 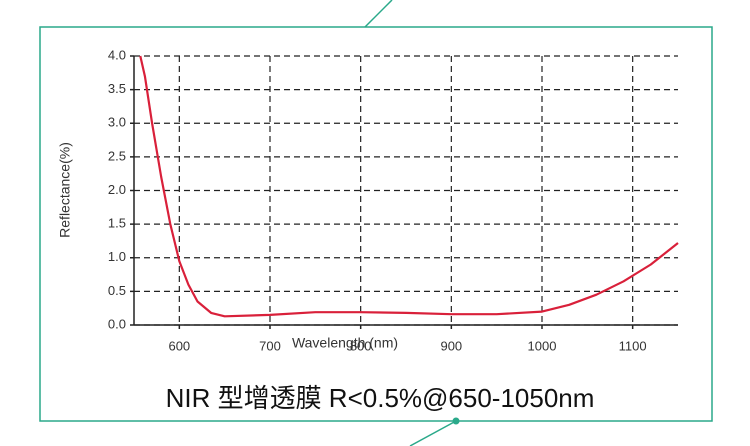 What do you see at coordinates (117, 155) in the screenshot?
I see `y-tick-label: 2.5` at bounding box center [117, 155].